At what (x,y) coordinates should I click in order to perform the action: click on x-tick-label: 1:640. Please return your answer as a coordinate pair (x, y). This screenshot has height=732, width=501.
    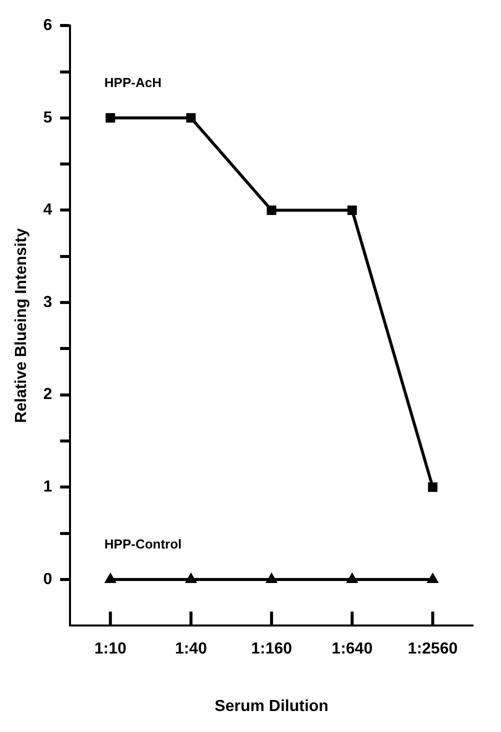
    Looking at the image, I should click on (352, 649).